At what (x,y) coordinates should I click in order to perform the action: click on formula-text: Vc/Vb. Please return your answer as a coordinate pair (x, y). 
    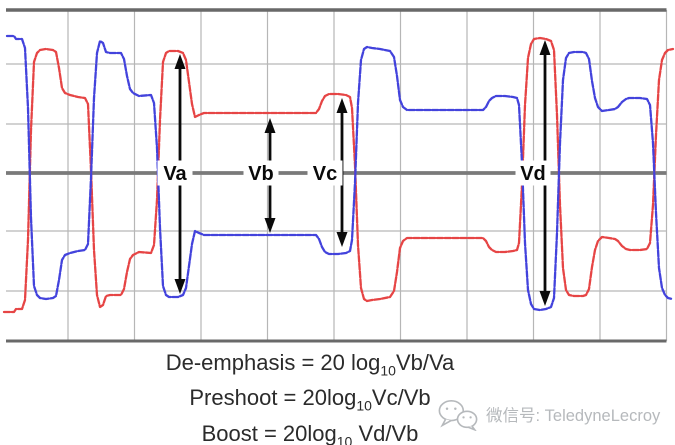
    Looking at the image, I should click on (401, 398).